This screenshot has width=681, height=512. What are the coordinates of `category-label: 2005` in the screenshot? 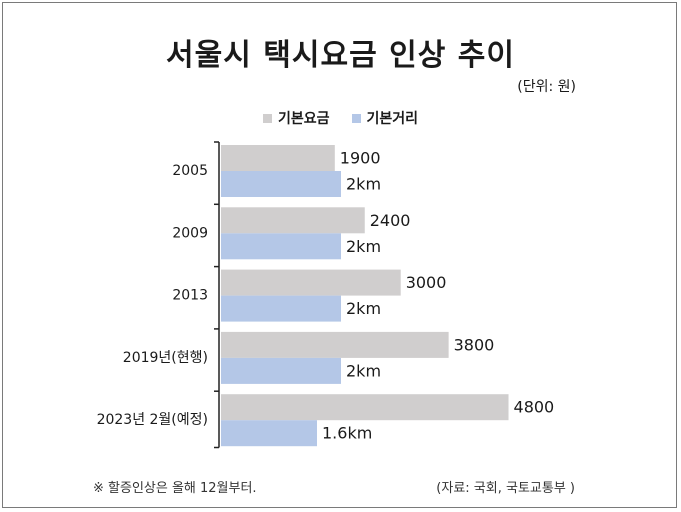 It's located at (190, 171).